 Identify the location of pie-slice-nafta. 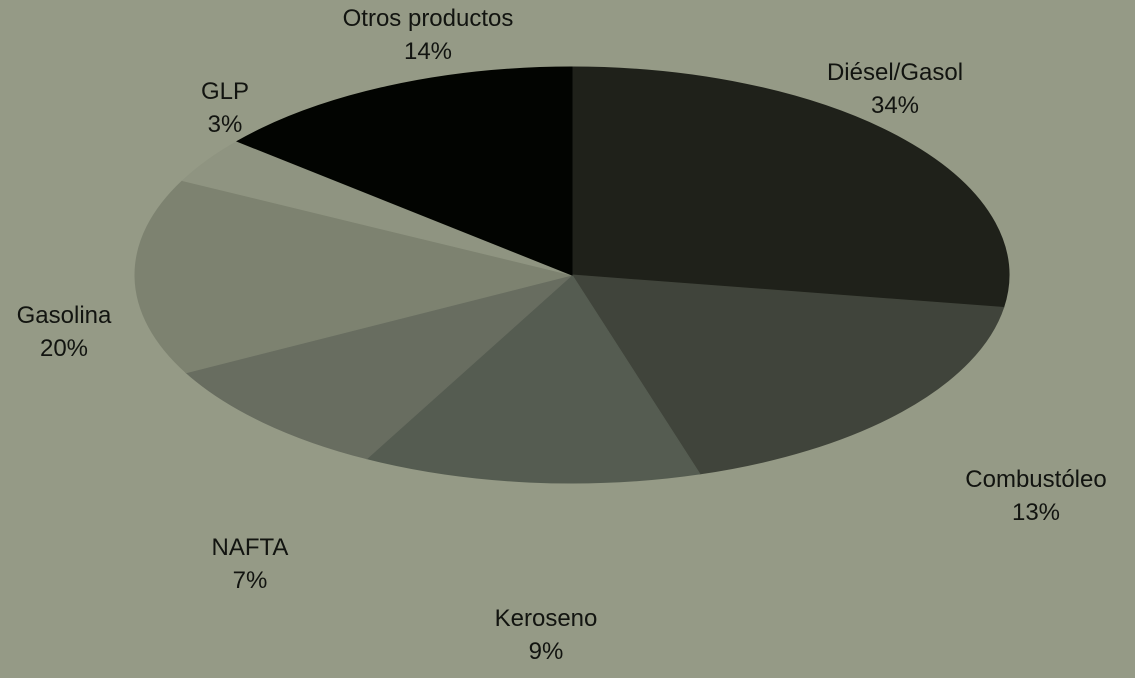
(379, 367).